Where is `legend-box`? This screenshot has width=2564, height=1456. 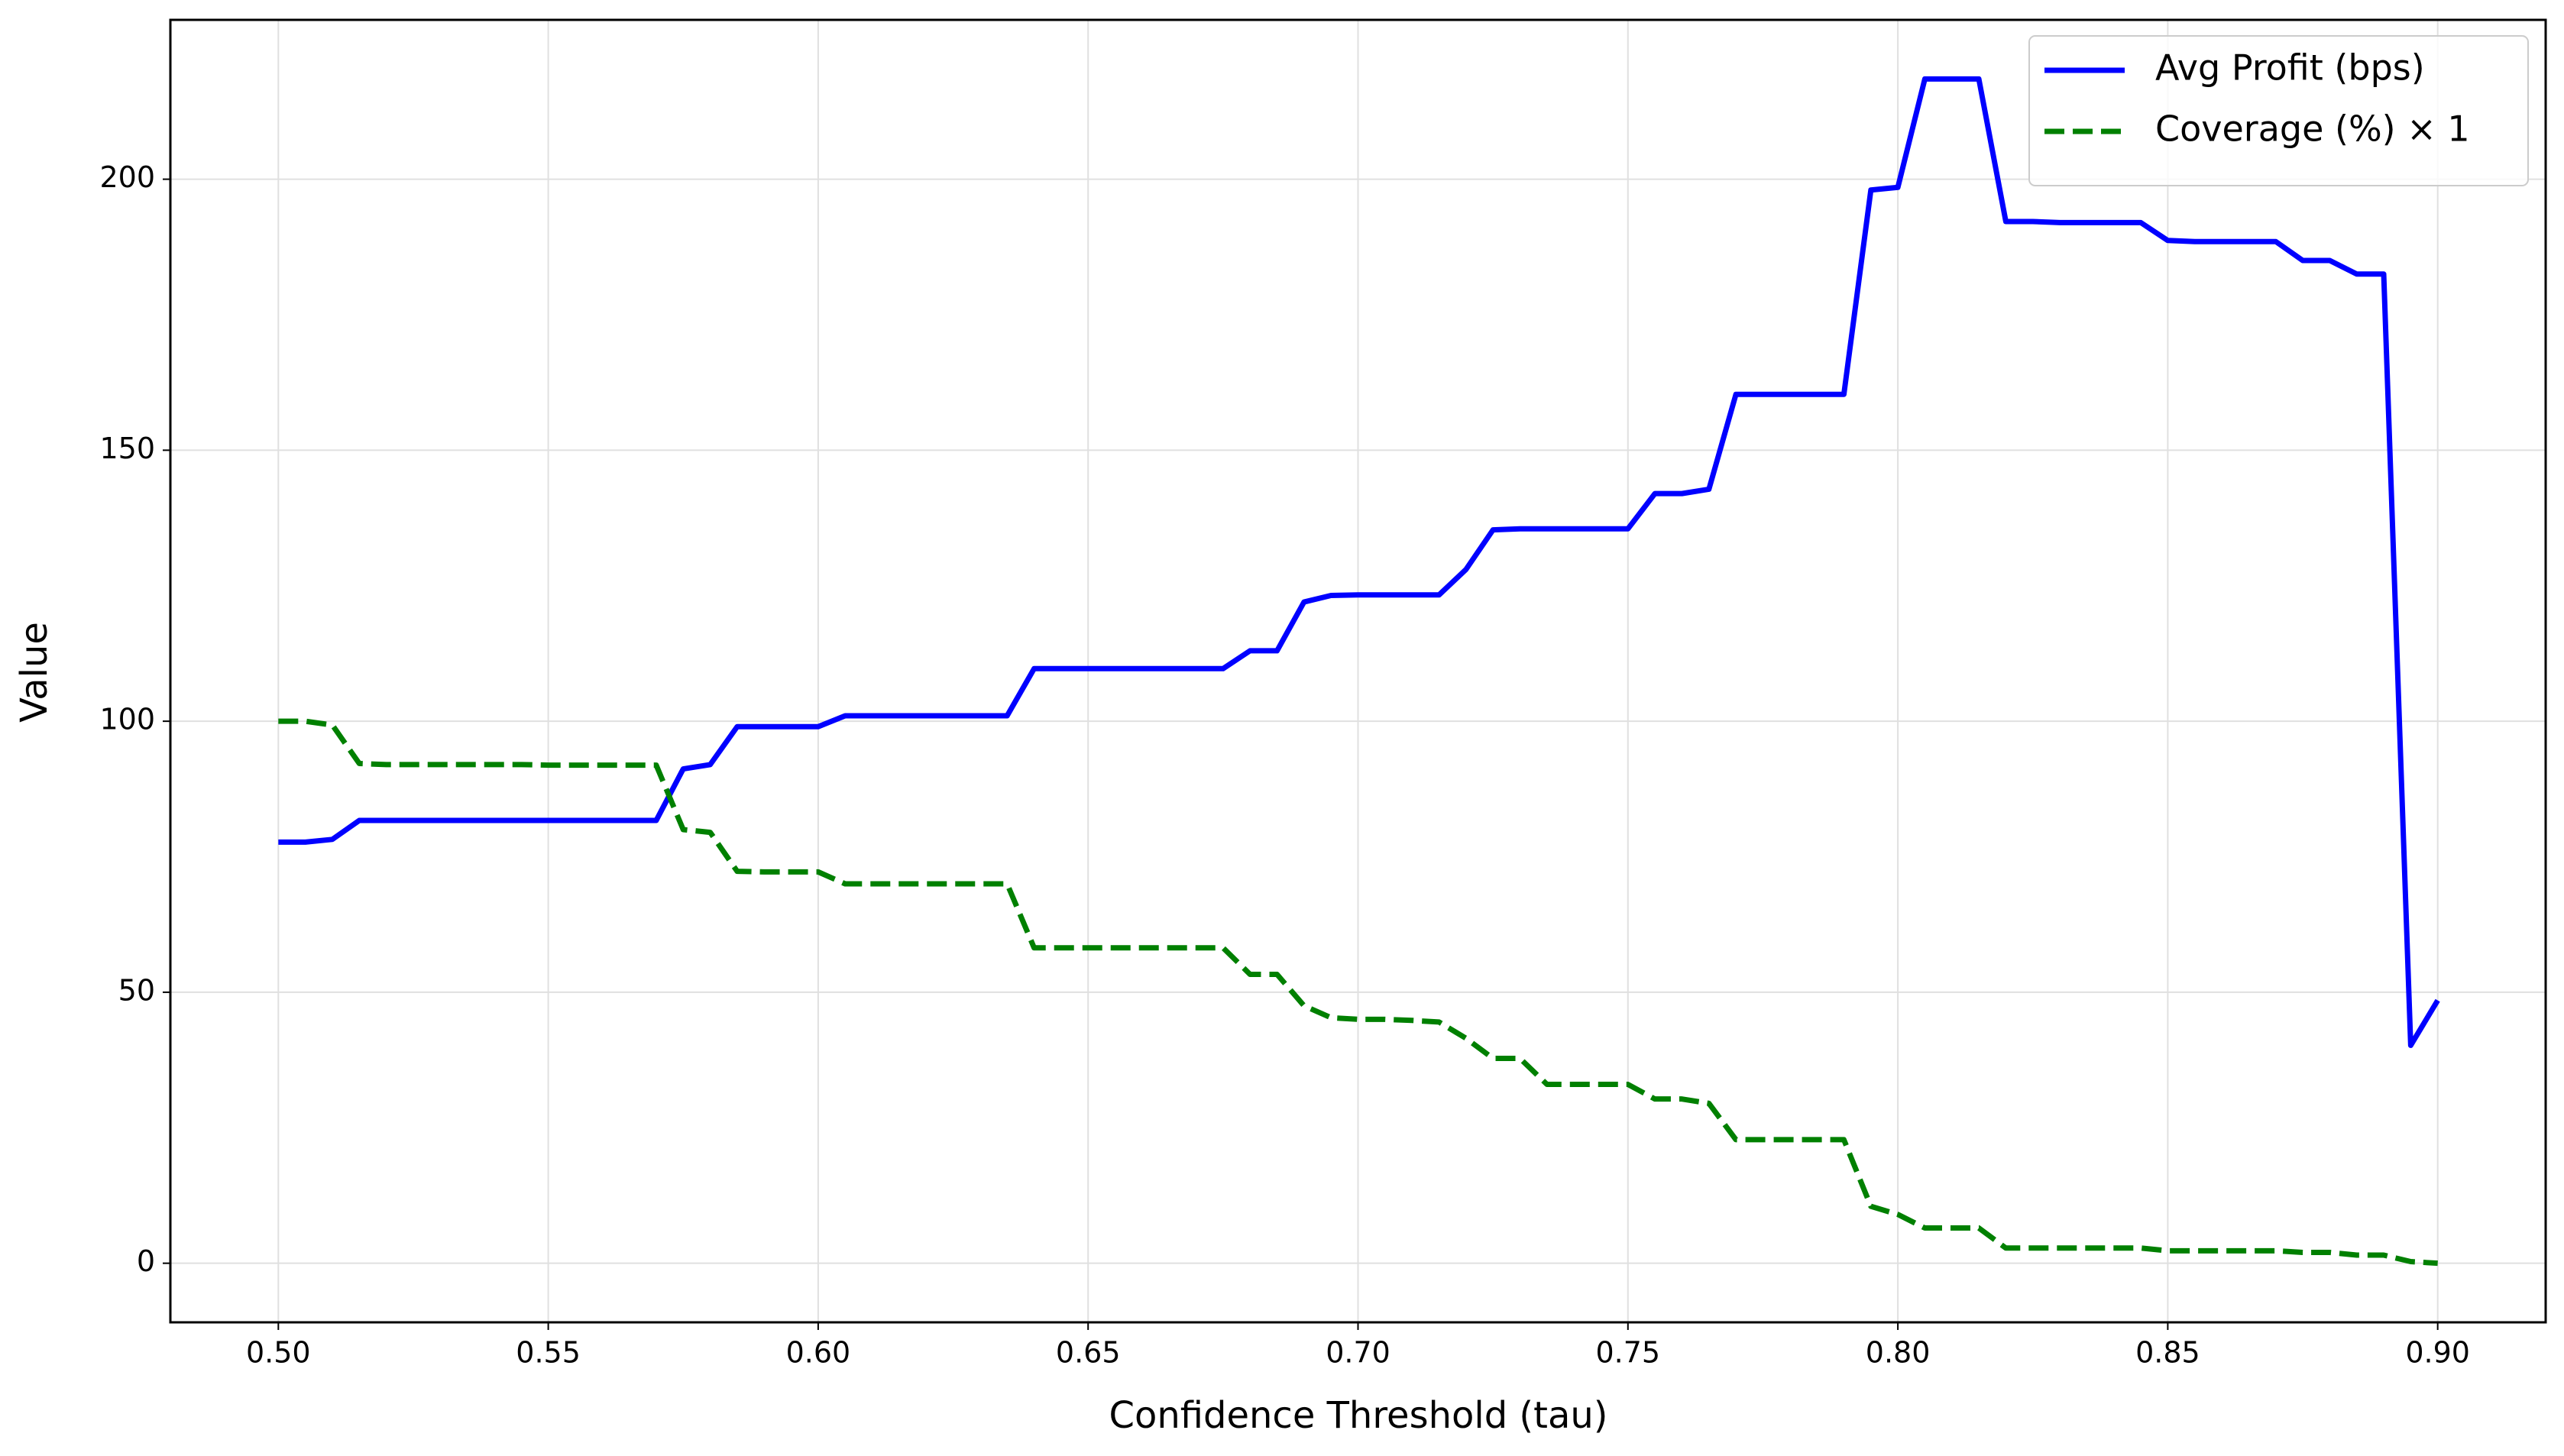 legend-box is located at coordinates (2278, 111).